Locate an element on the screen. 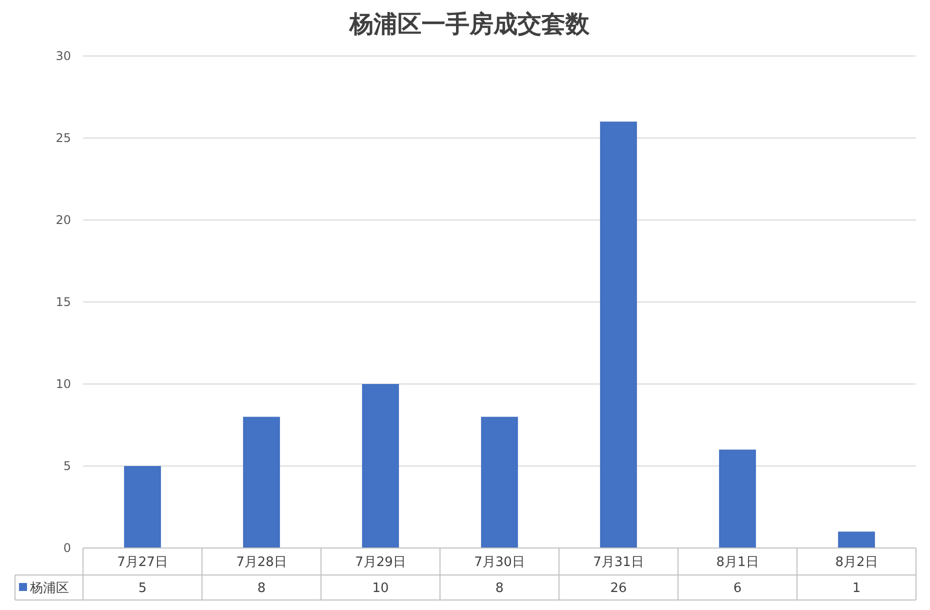 The height and width of the screenshot is (610, 930). x-tick-label: 7月30日 is located at coordinates (499, 562).